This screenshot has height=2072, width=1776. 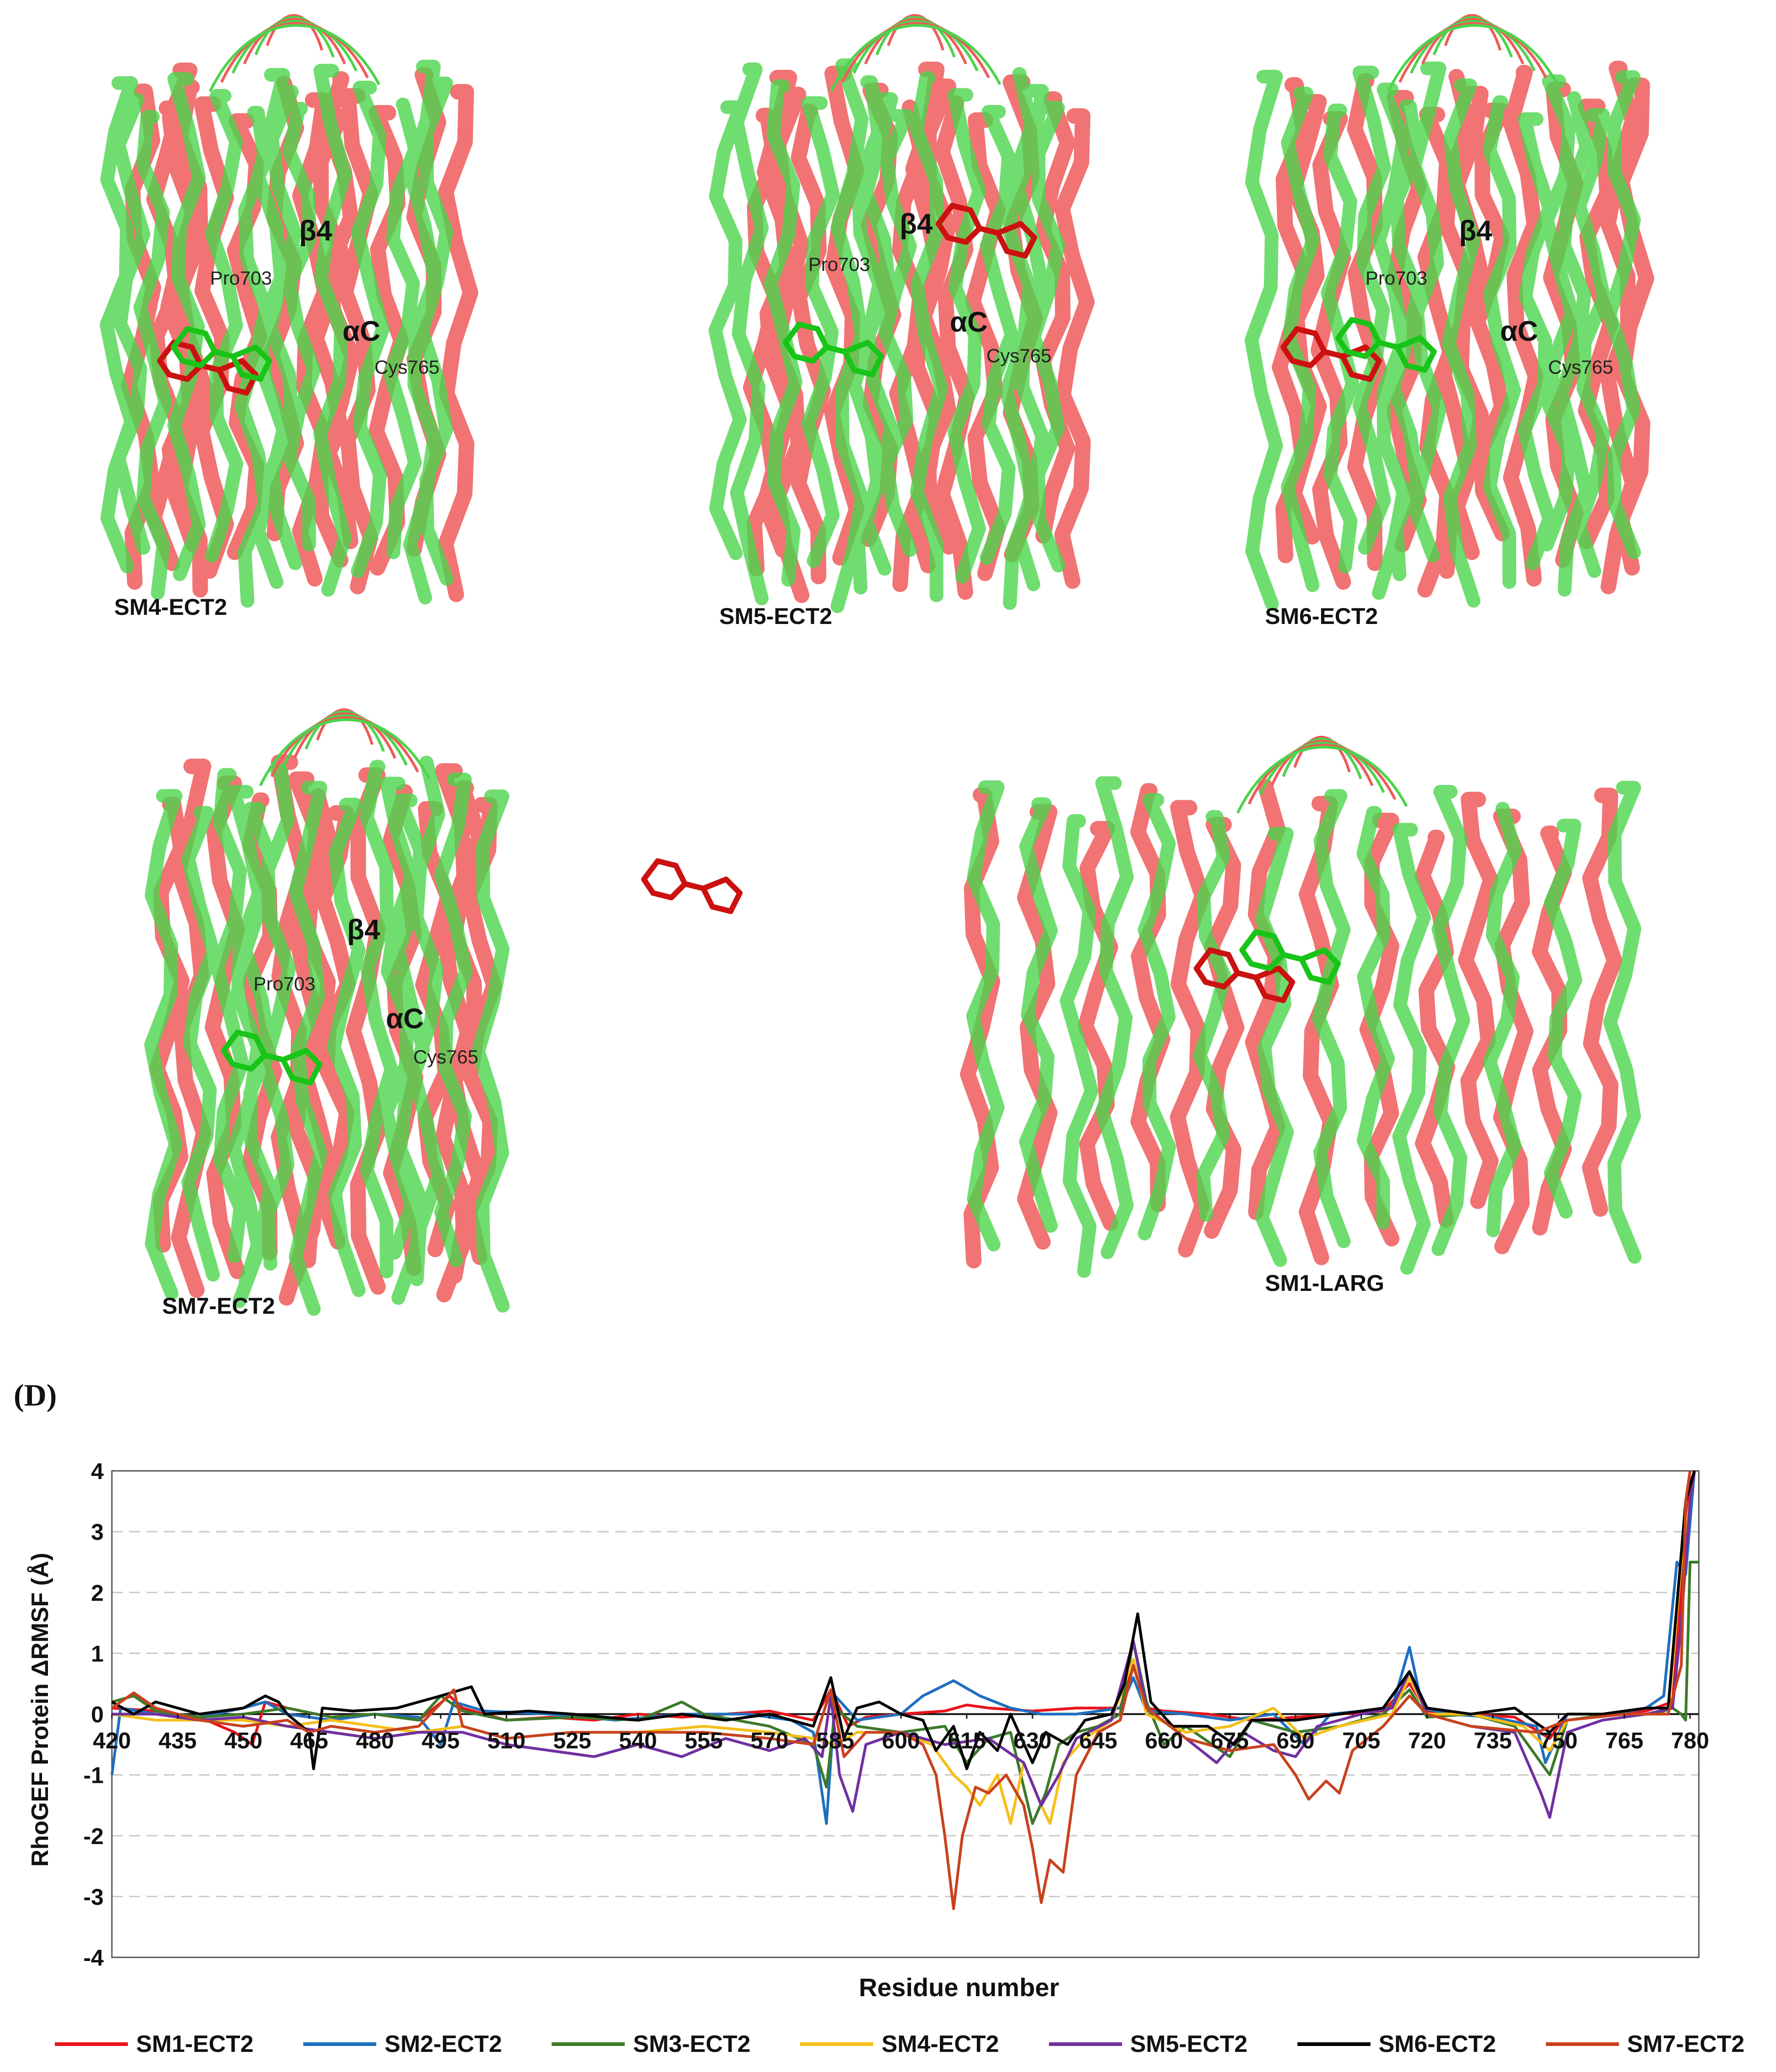 I want to click on y-tick-label: -2, so click(x=94, y=1836).